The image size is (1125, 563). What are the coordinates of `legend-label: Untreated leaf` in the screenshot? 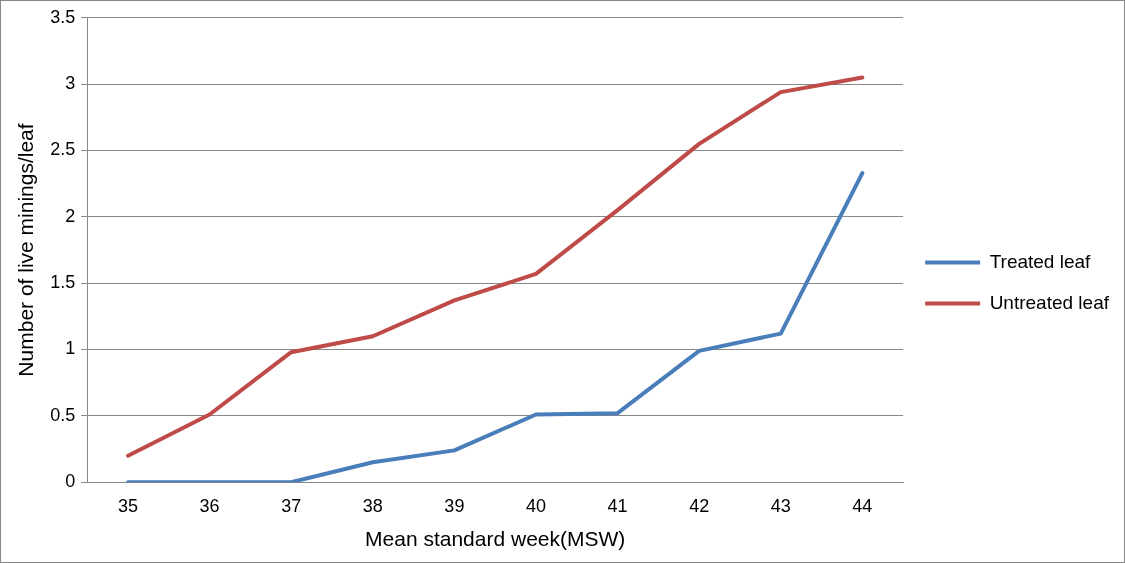 It's located at (1049, 302).